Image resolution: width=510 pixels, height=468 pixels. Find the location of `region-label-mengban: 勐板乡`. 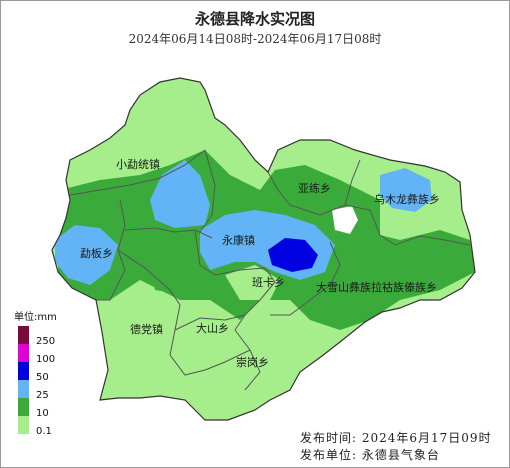

region-label-mengban: 勐板乡 is located at coordinates (96, 253).